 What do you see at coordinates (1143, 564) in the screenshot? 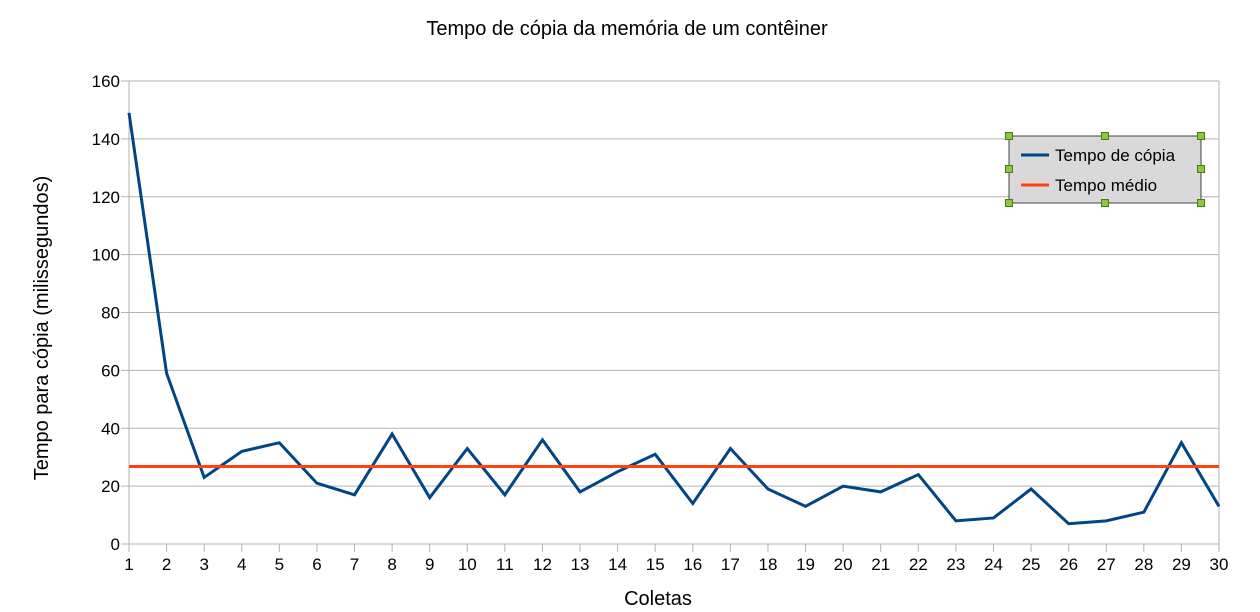
I see `x-tick-label: 28` at bounding box center [1143, 564].